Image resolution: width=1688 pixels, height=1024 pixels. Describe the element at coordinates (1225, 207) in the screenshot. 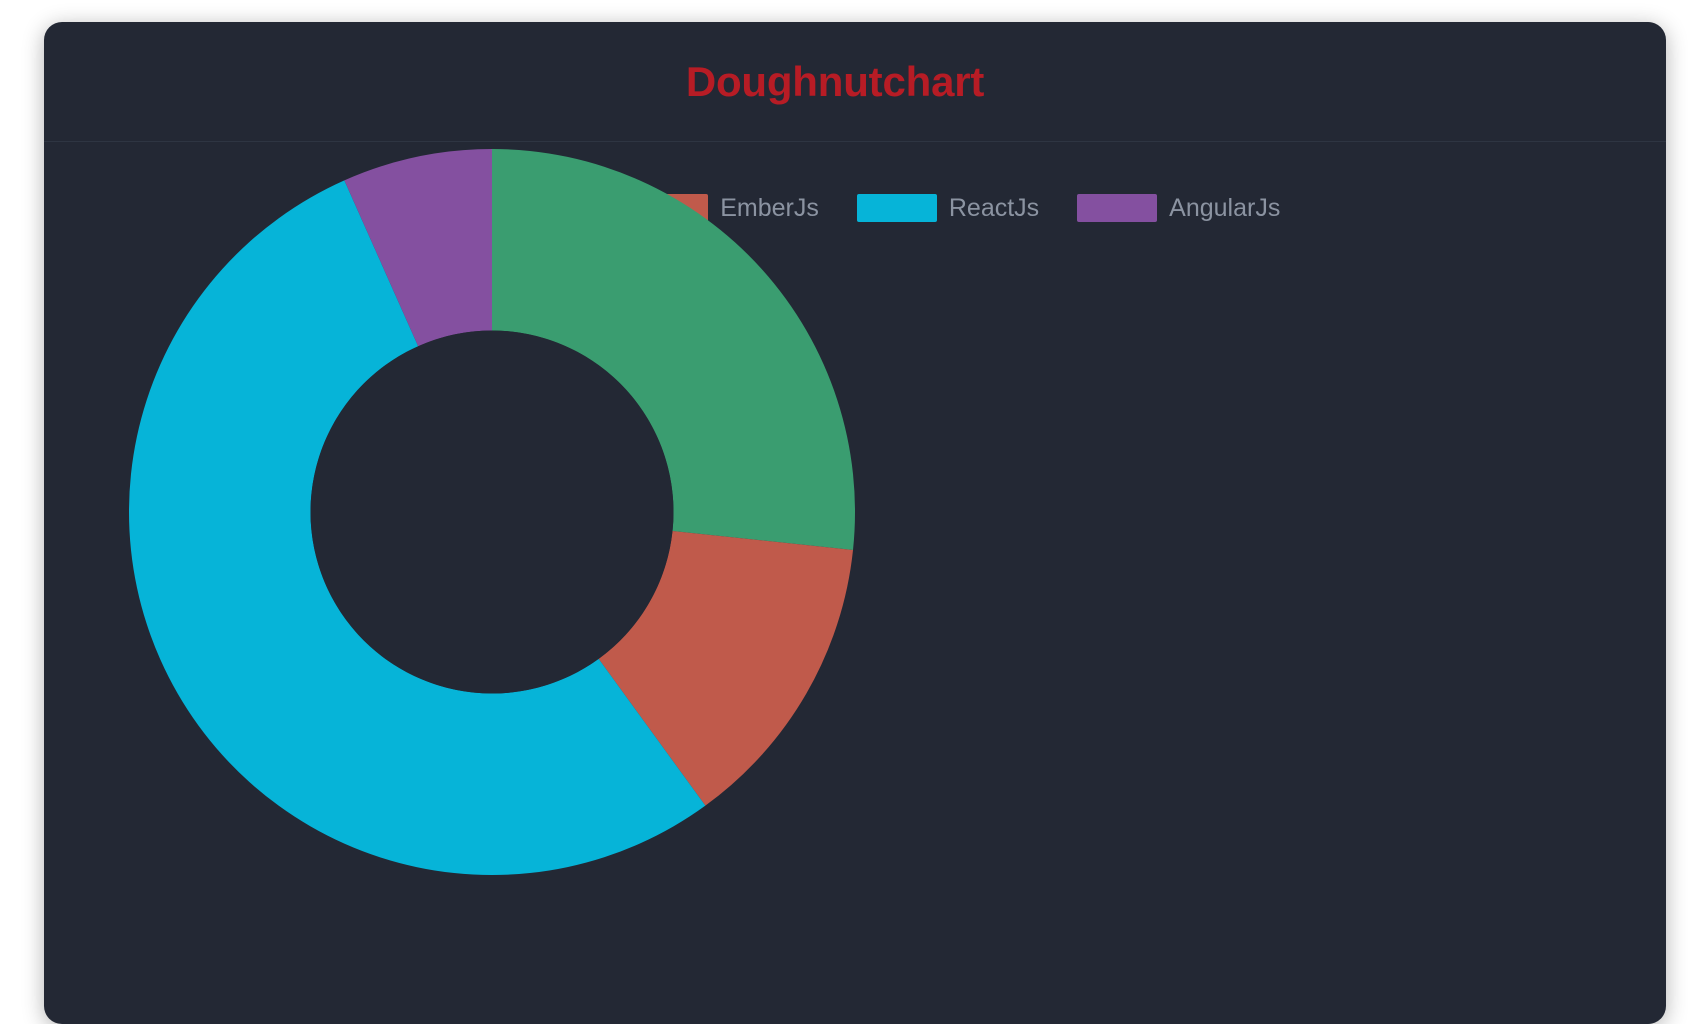

I see `legend-label: AngularJs` at that location.